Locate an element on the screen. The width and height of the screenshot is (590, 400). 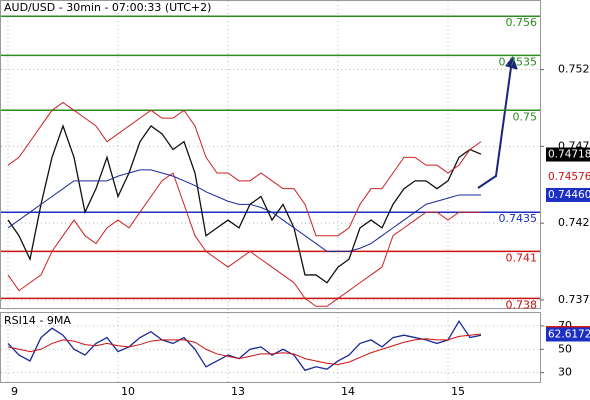
x-tick-label: 14 is located at coordinates (348, 391).